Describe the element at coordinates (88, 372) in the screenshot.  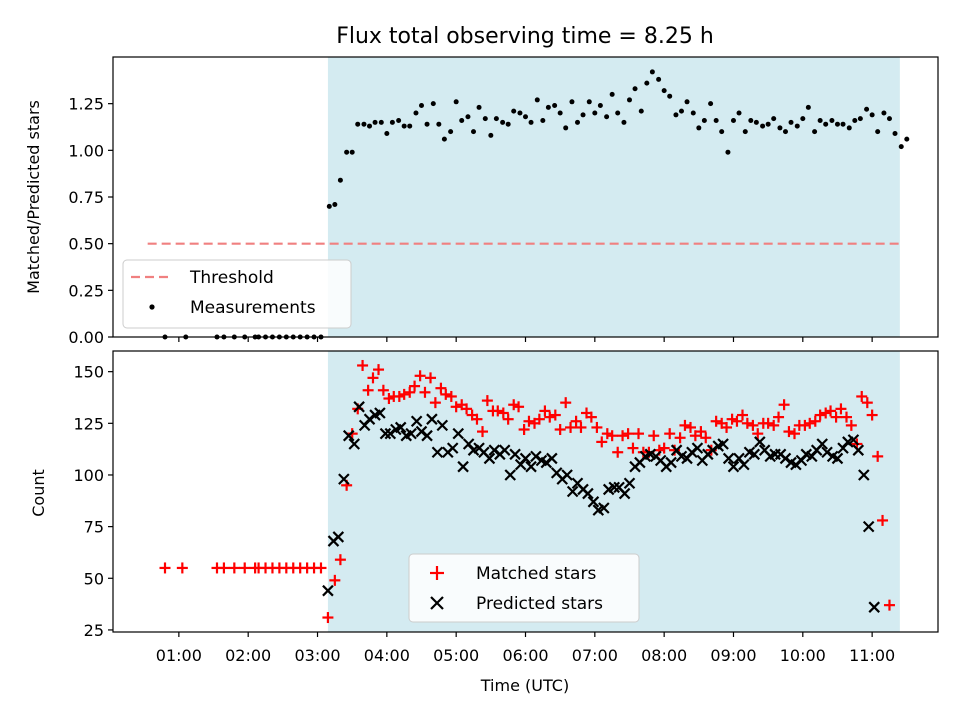
I see `bottom-y-tick-label: 150` at that location.